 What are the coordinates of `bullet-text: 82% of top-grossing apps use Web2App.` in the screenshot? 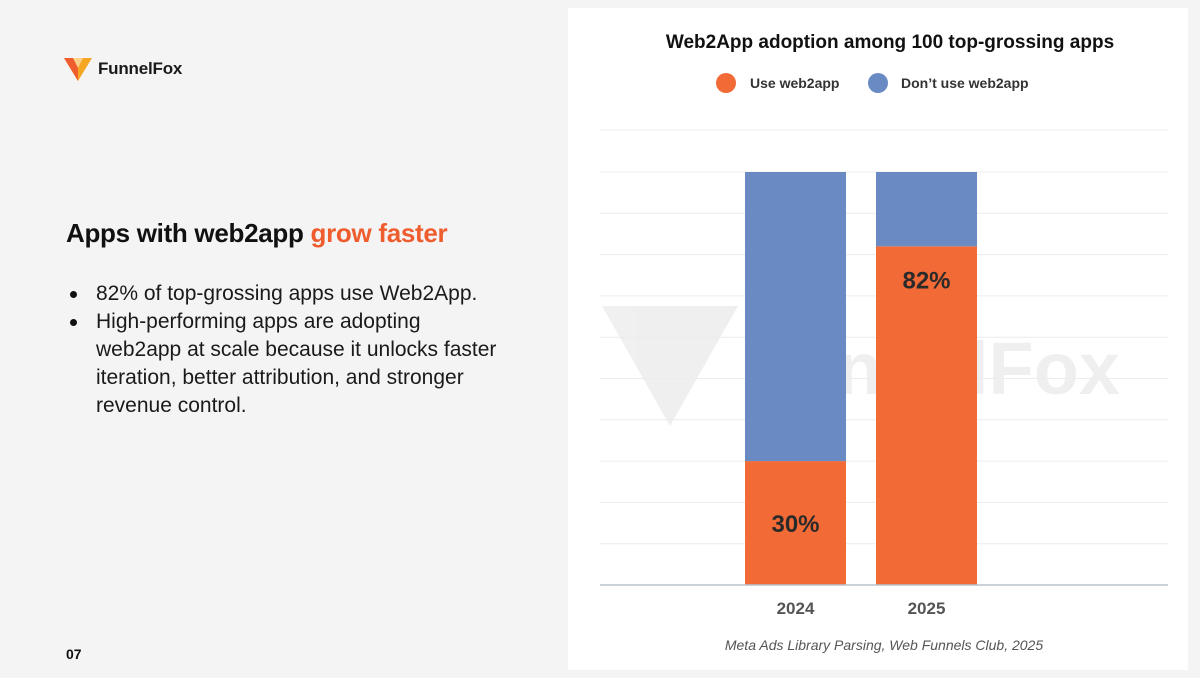 It's located at (287, 293).